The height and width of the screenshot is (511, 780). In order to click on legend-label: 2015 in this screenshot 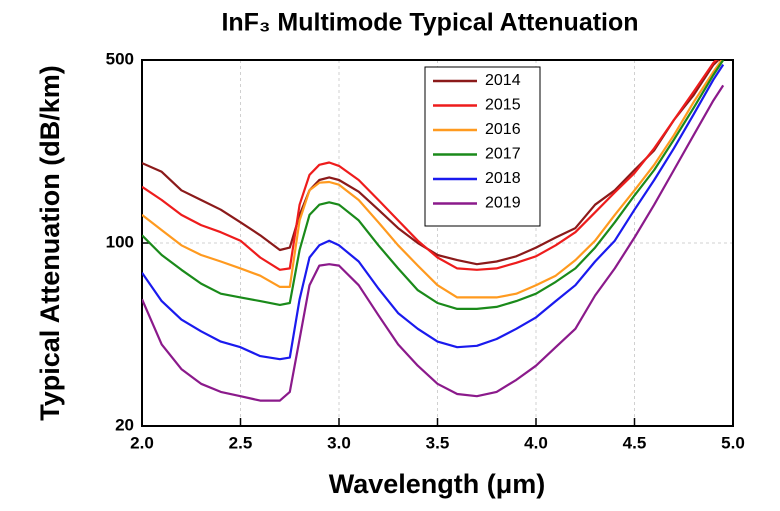, I will do `click(503, 105)`.